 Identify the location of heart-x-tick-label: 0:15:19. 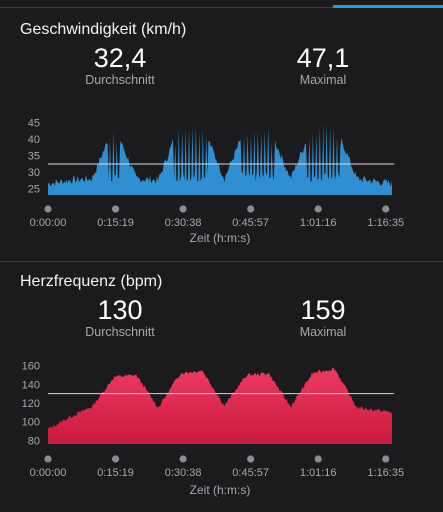
(115, 473).